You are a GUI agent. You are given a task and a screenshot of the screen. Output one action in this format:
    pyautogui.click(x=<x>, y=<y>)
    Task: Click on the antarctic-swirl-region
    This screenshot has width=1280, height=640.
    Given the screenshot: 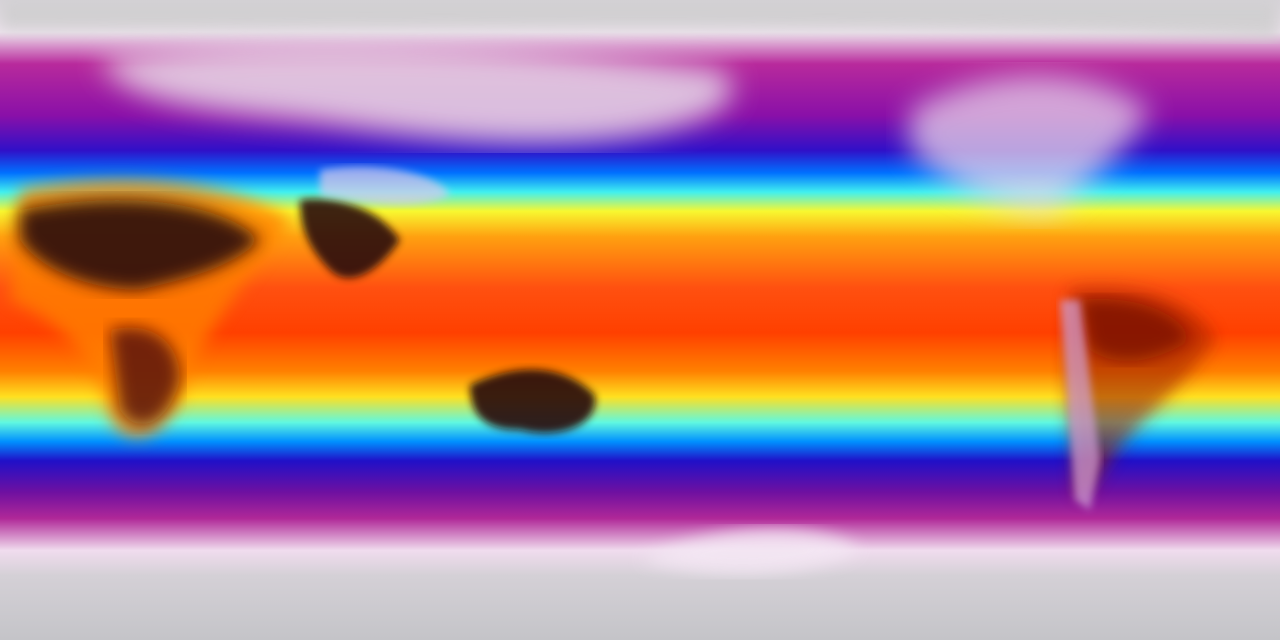 What is the action you would take?
    pyautogui.click(x=750, y=551)
    